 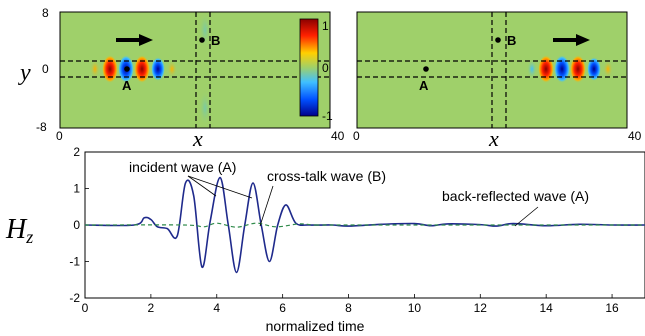 I want to click on colorbar-gradient, so click(x=309, y=67).